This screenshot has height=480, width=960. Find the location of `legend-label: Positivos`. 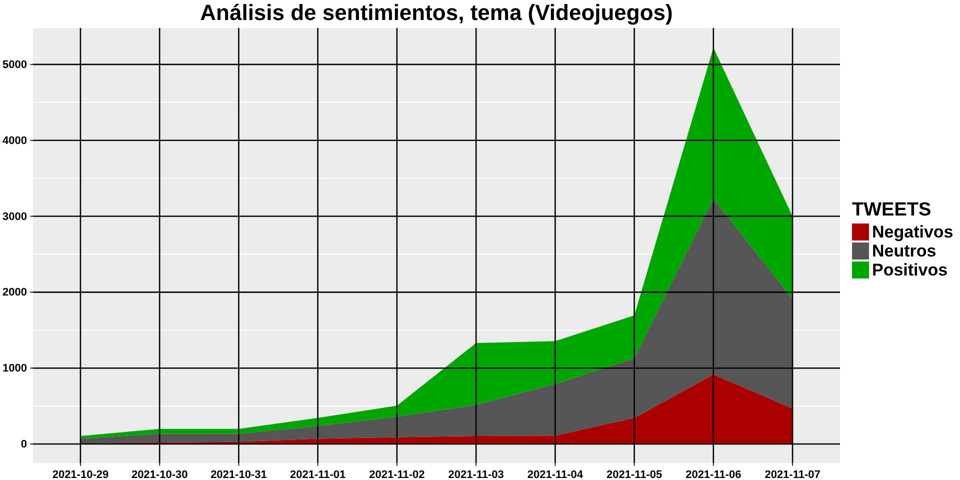

legend-label: Positivos is located at coordinates (910, 270).